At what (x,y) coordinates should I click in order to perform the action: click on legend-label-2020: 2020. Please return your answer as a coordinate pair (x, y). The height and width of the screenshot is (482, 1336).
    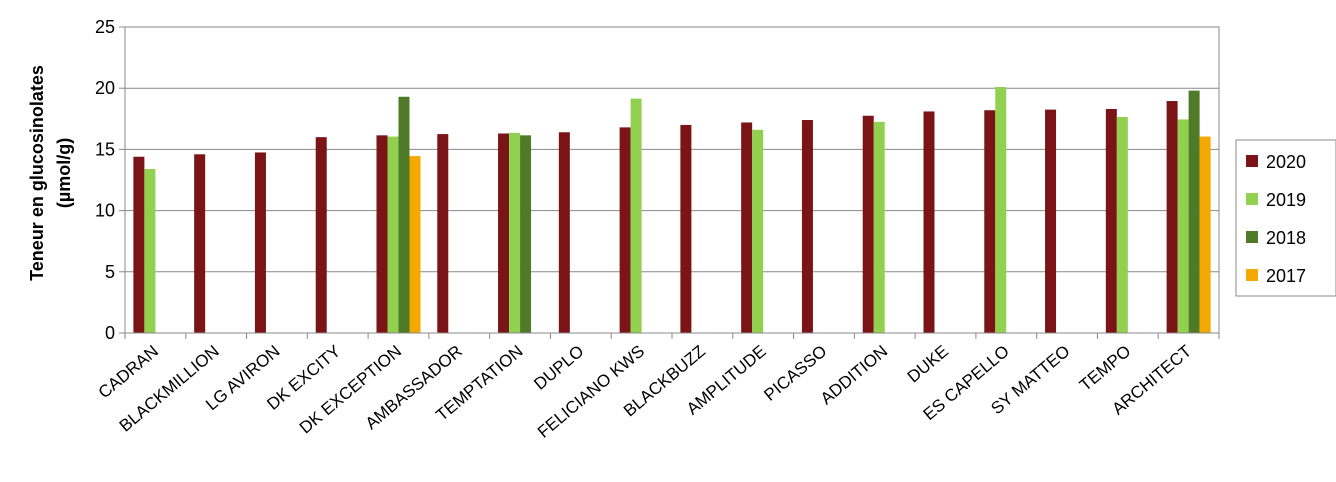
    Looking at the image, I should click on (1286, 162).